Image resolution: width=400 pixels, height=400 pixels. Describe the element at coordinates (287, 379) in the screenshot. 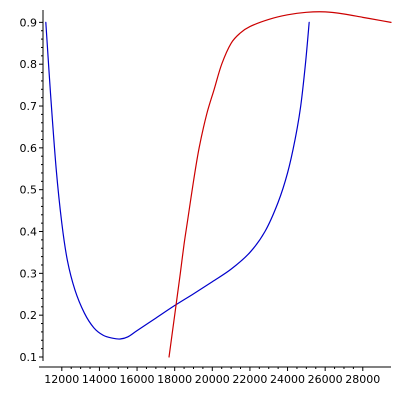

I see `x-tick-label: 24000` at that location.